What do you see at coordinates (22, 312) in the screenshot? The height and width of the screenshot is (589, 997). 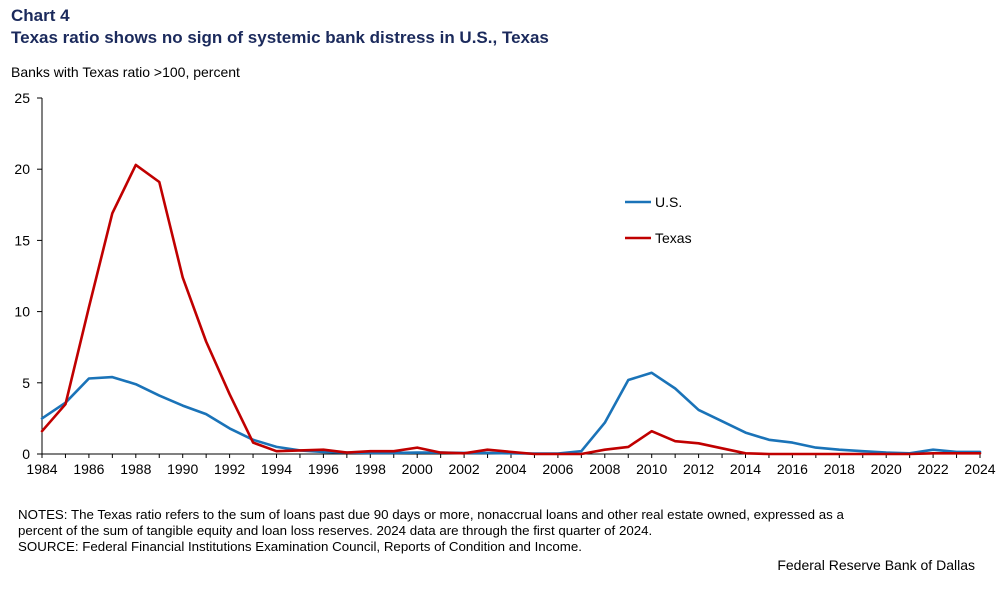 I see `y-tick-label: 10` at bounding box center [22, 312].